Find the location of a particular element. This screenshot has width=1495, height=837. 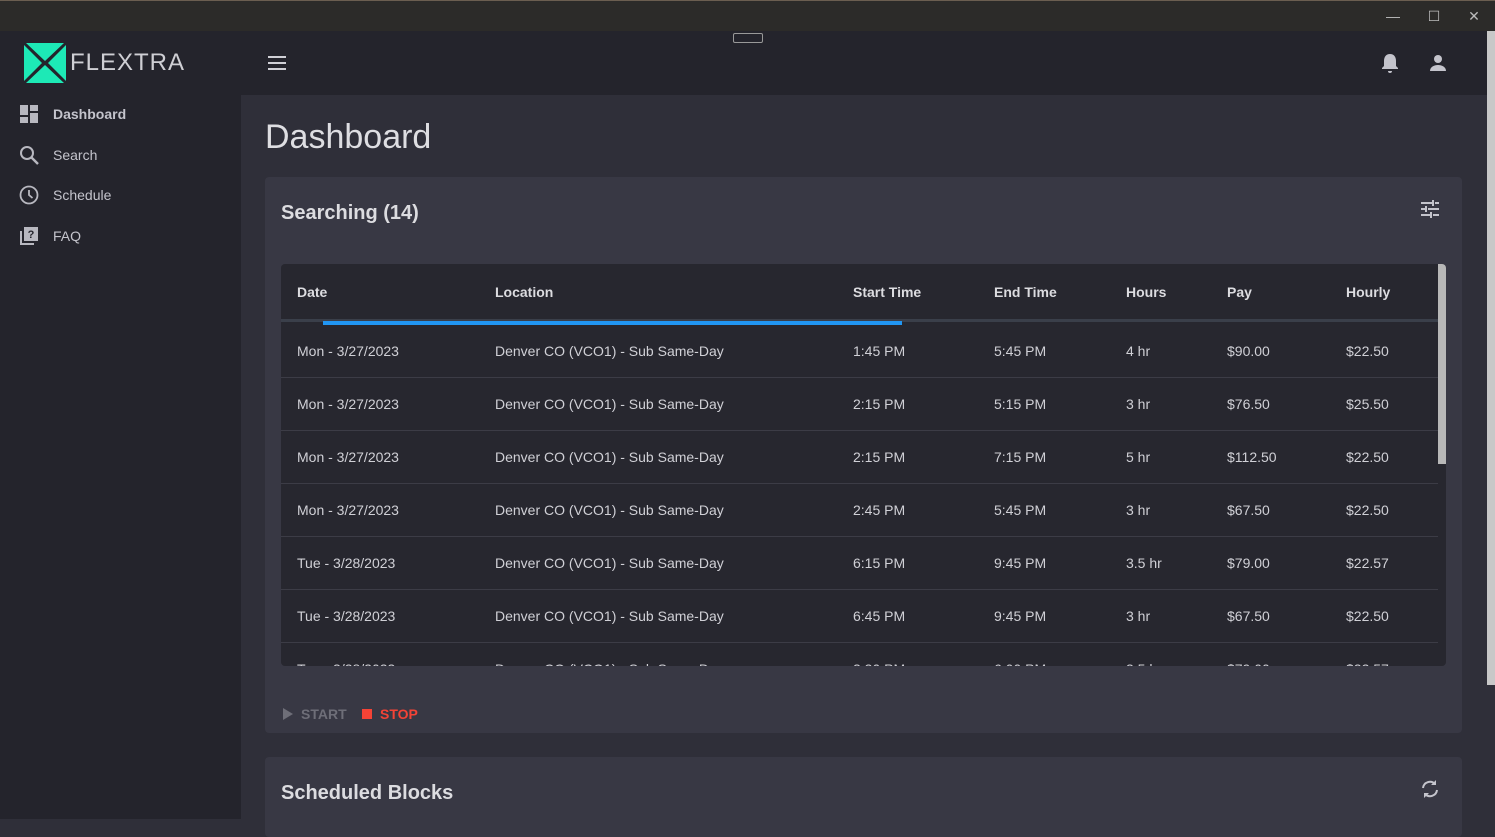

cell-end-time: 5:45 PM is located at coordinates (1020, 510).